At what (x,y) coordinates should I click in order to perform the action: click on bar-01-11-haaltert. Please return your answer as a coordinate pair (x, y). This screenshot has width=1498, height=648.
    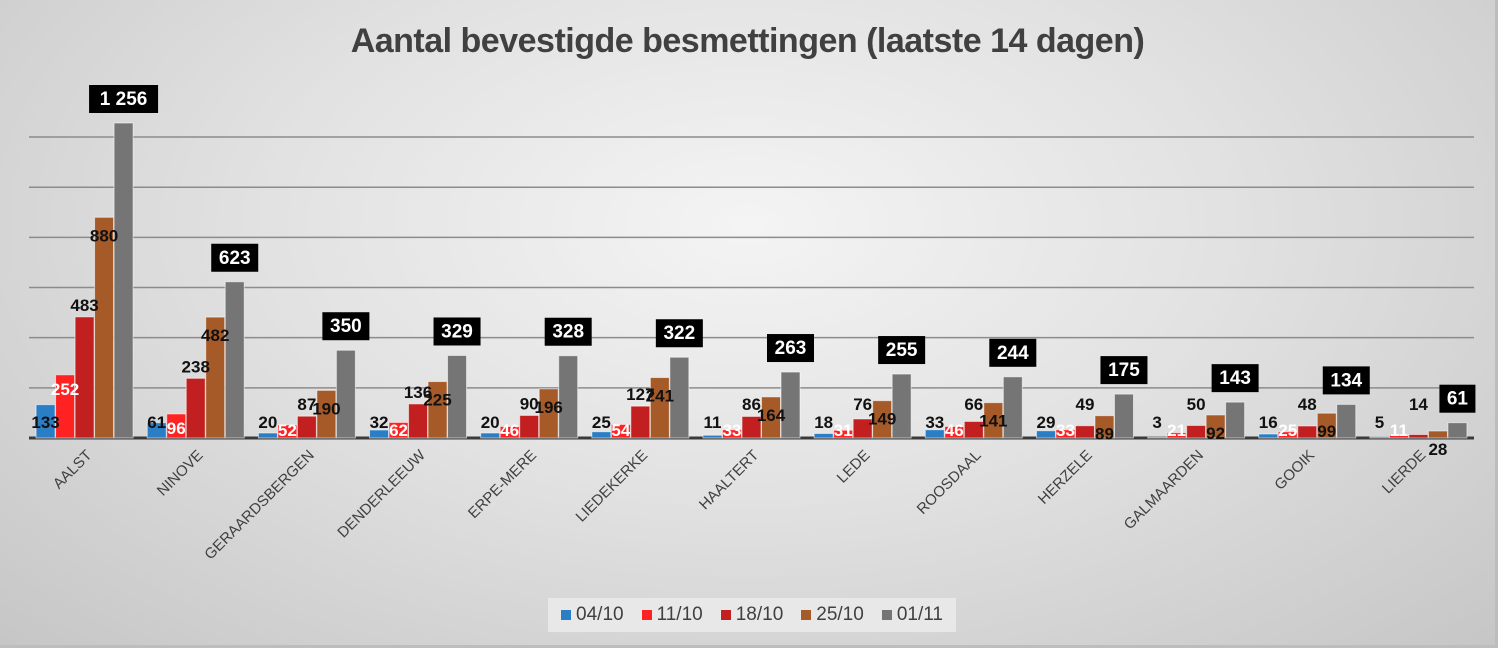
    Looking at the image, I should click on (790, 405).